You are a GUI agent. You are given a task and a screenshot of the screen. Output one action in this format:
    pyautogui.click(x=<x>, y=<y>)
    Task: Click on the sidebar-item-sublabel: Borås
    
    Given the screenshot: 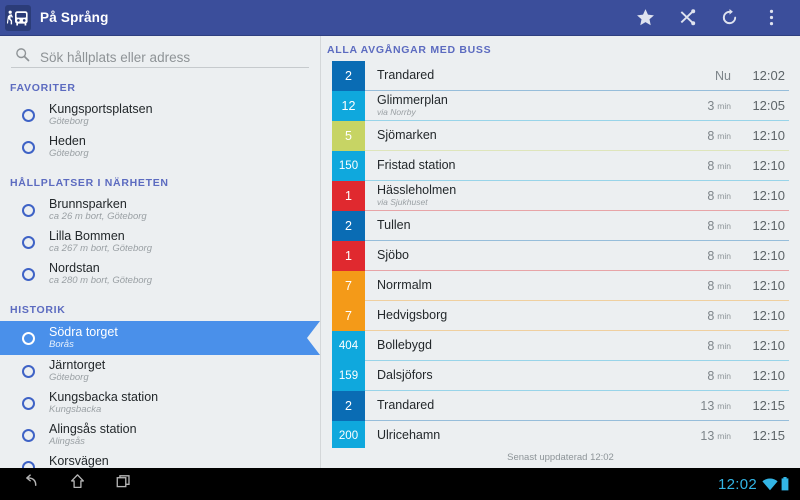 What is the action you would take?
    pyautogui.click(x=61, y=345)
    